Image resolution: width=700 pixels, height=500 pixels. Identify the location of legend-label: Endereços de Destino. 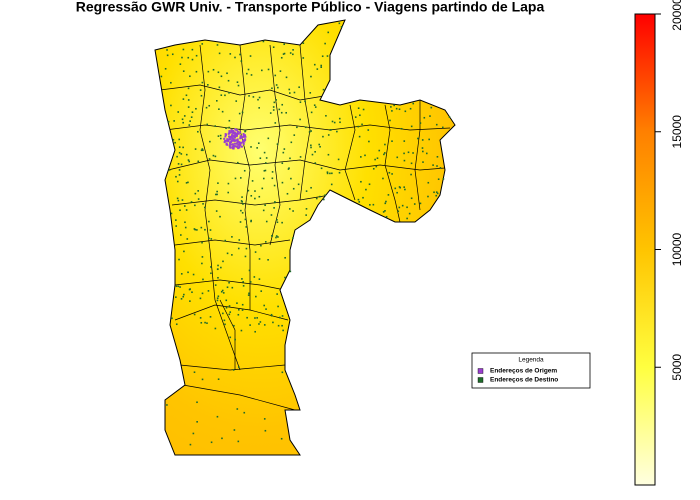
(524, 380).